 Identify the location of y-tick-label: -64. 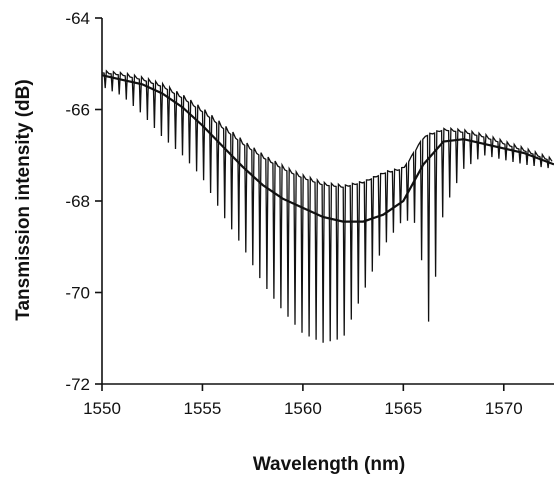
(77, 18).